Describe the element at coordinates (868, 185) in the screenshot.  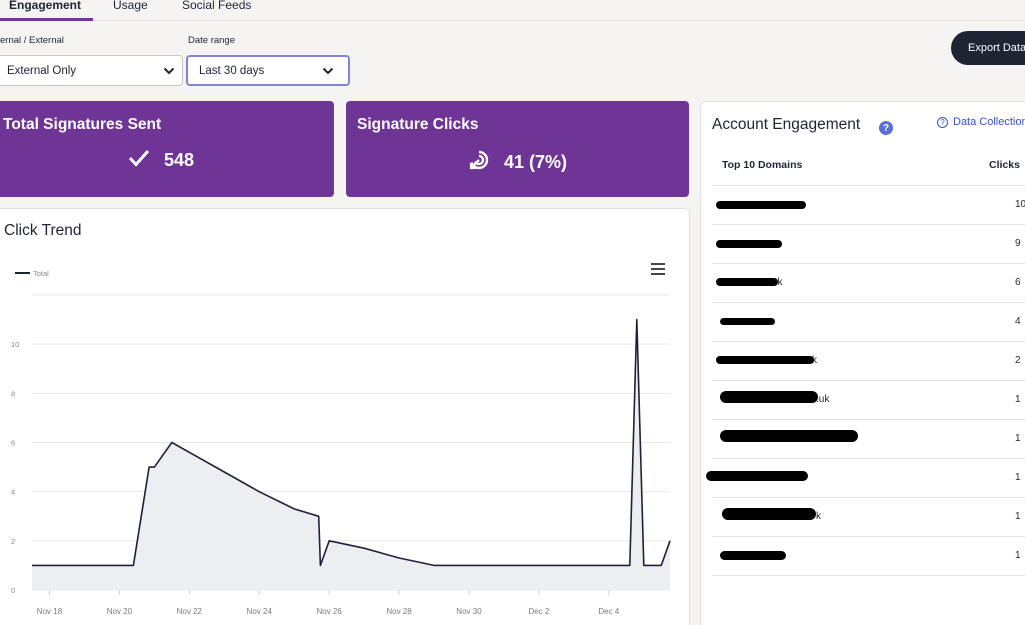
I see `header-divider` at that location.